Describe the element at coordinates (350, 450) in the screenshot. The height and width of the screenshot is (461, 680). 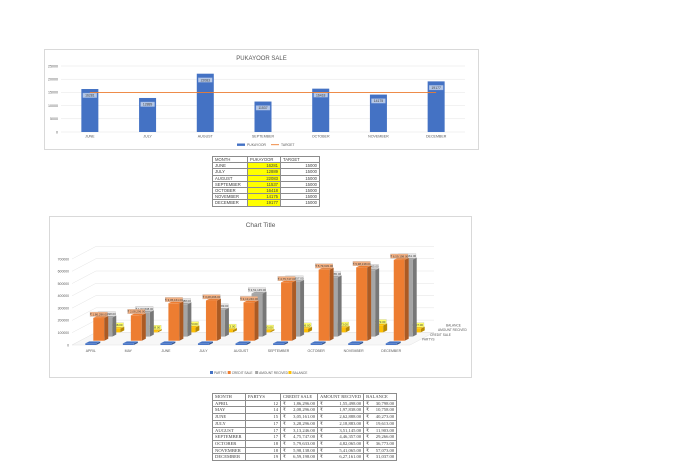
I see `amount-value: 5,41,065.00` at that location.